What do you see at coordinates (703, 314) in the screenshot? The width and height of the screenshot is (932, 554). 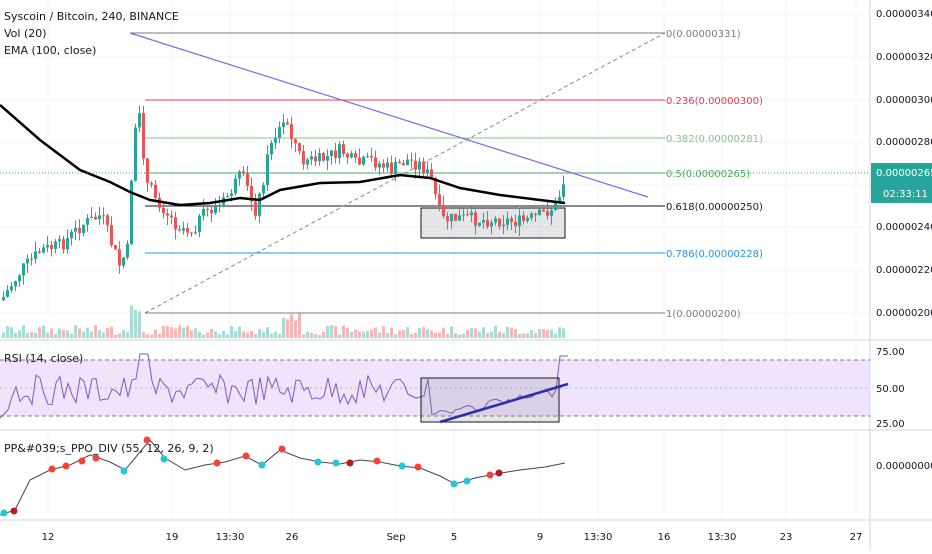 I see `fib-level-label: 1(0.00000200)` at bounding box center [703, 314].